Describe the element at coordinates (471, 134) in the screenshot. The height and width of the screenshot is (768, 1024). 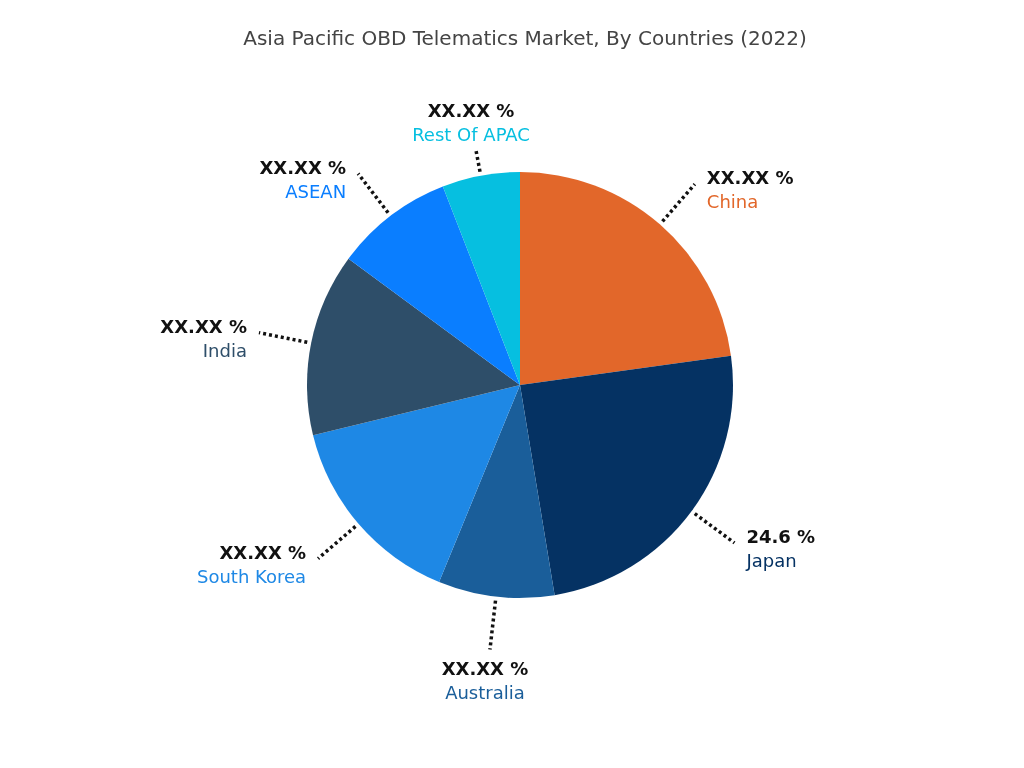
I see `slice-label: Rest Of APAC` at that location.